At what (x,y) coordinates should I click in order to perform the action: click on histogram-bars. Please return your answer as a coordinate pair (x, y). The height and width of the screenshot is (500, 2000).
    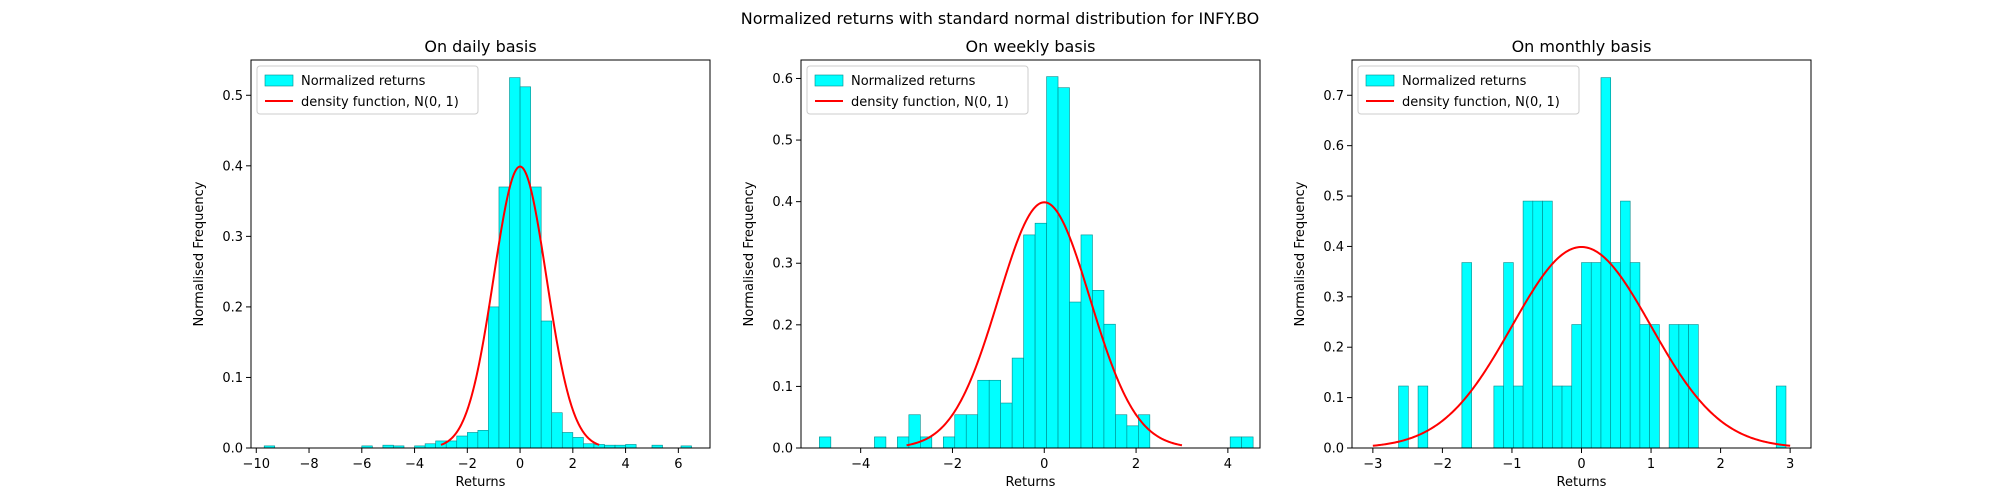
    Looking at the image, I should click on (1592, 263).